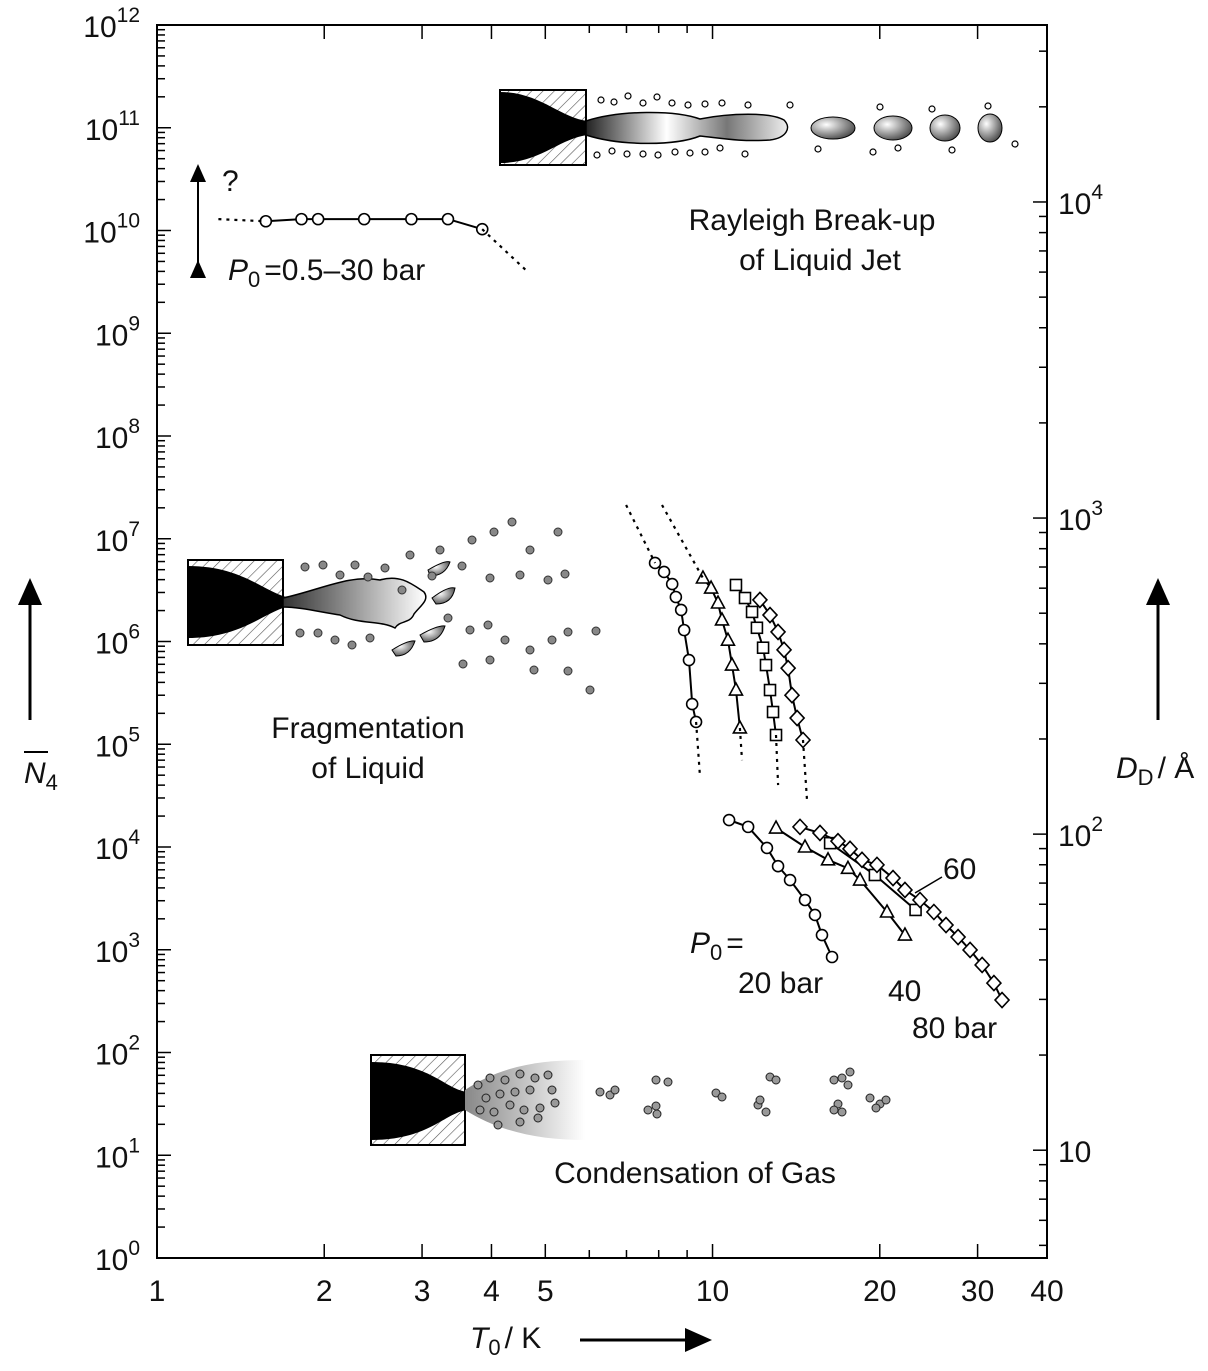 The height and width of the screenshot is (1371, 1208). I want to click on tick-exponent: 1, so click(134, 1145).